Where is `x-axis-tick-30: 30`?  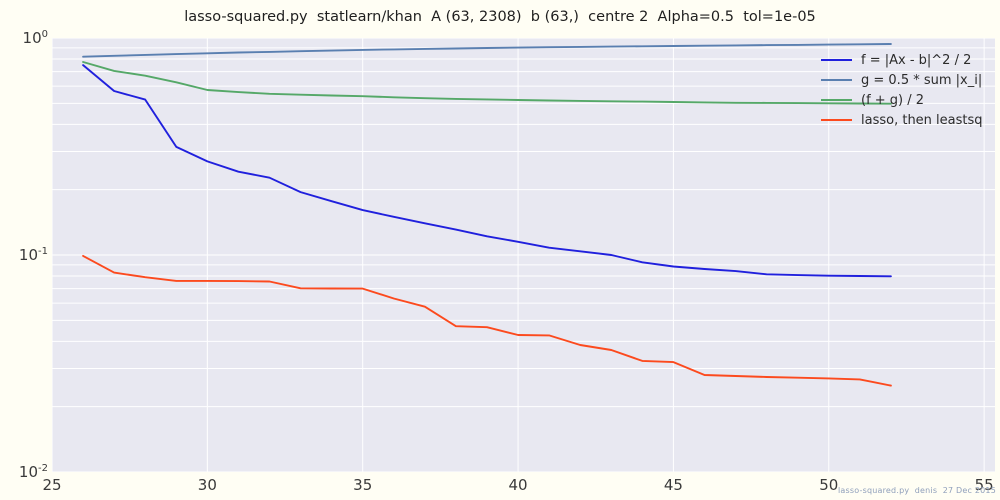 x-axis-tick-30: 30 is located at coordinates (207, 485).